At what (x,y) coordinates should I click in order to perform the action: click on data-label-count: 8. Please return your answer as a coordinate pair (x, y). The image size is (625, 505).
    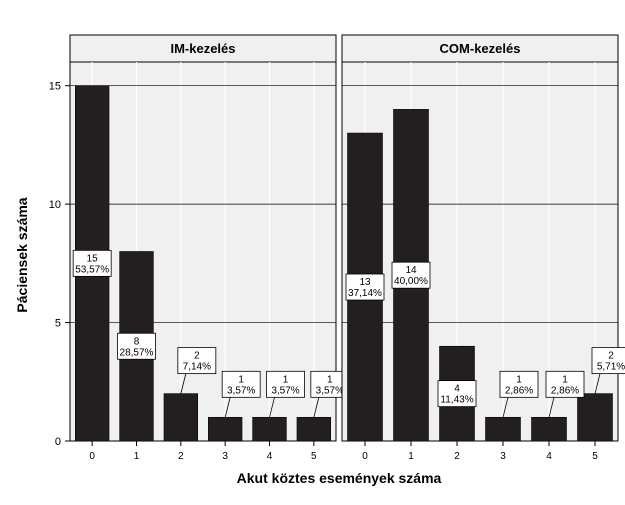
    Looking at the image, I should click on (137, 341).